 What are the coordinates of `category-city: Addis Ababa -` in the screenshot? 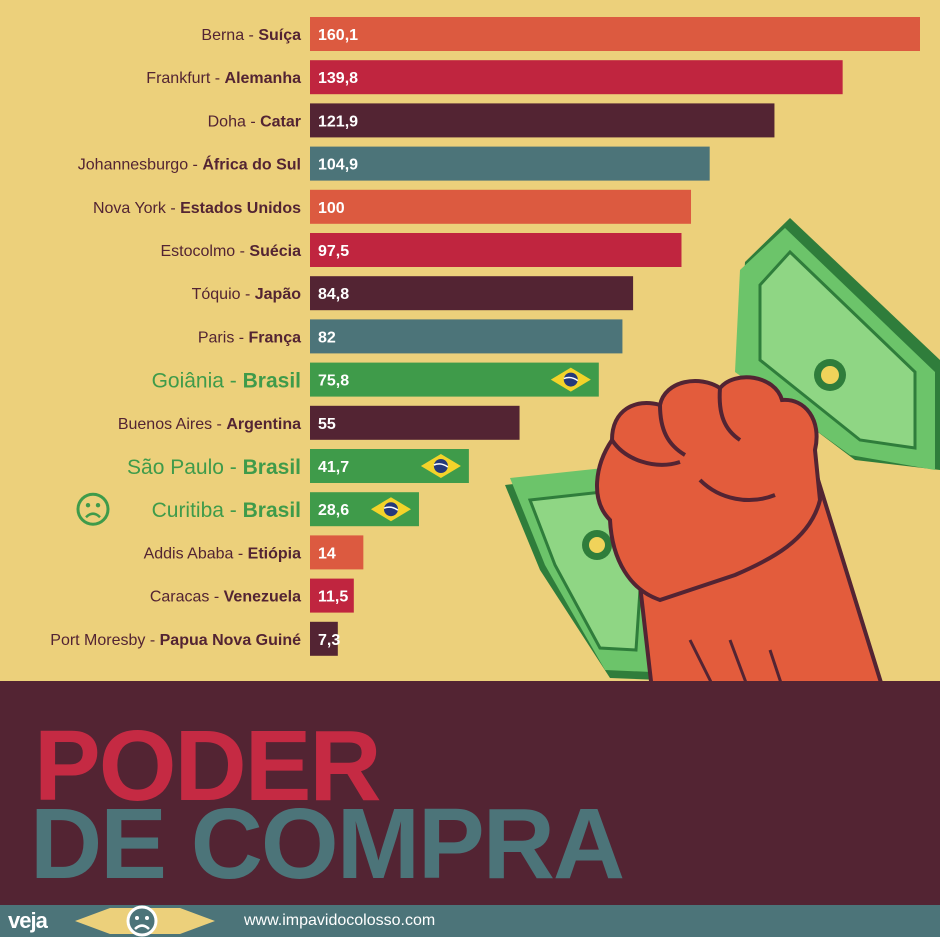 It's located at (196, 553).